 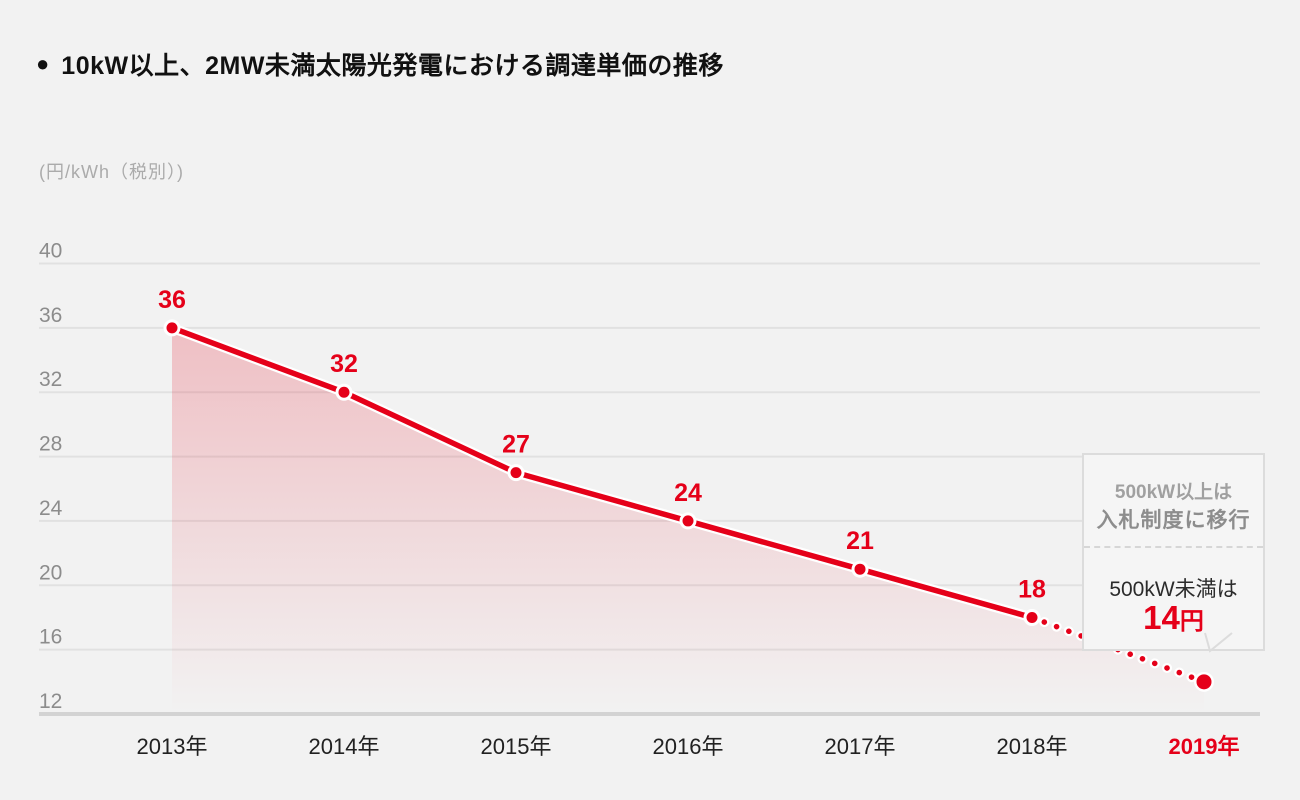 What do you see at coordinates (50, 444) in the screenshot?
I see `y-tick-label: 28` at bounding box center [50, 444].